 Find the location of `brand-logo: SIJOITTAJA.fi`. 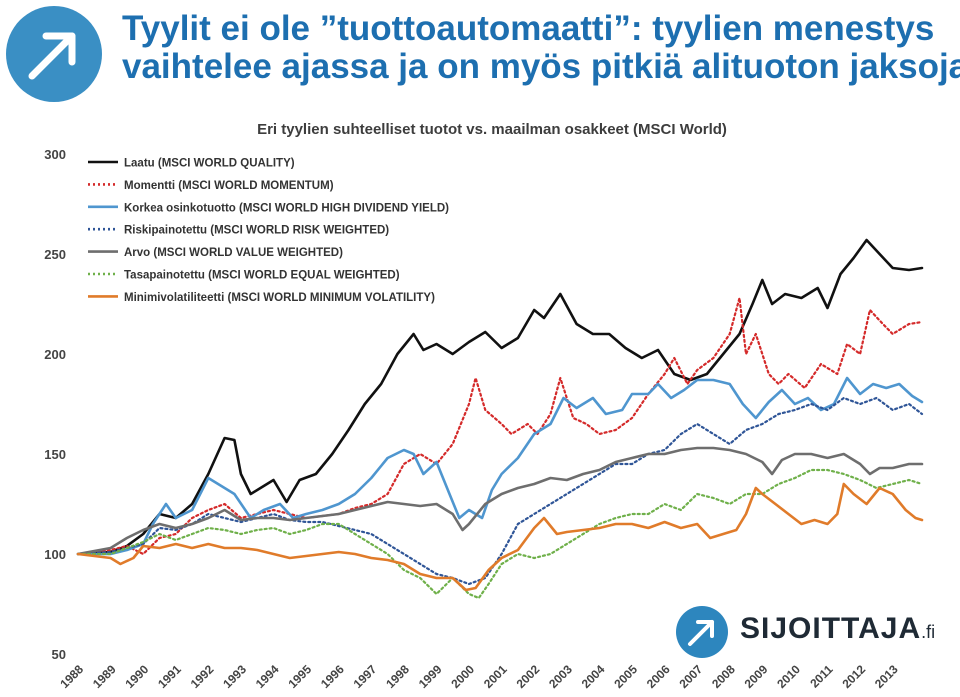

brand-logo: SIJOITTAJA.fi is located at coordinates (803, 632).